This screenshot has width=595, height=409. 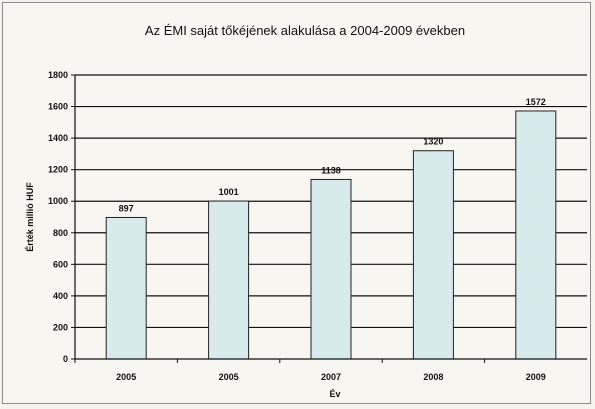 I want to click on x-tick-label: 2007, so click(x=331, y=377).